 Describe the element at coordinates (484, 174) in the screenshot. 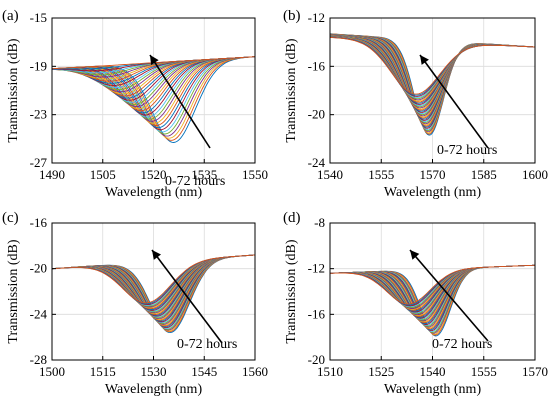

I see `x-tick-label: 1585` at that location.